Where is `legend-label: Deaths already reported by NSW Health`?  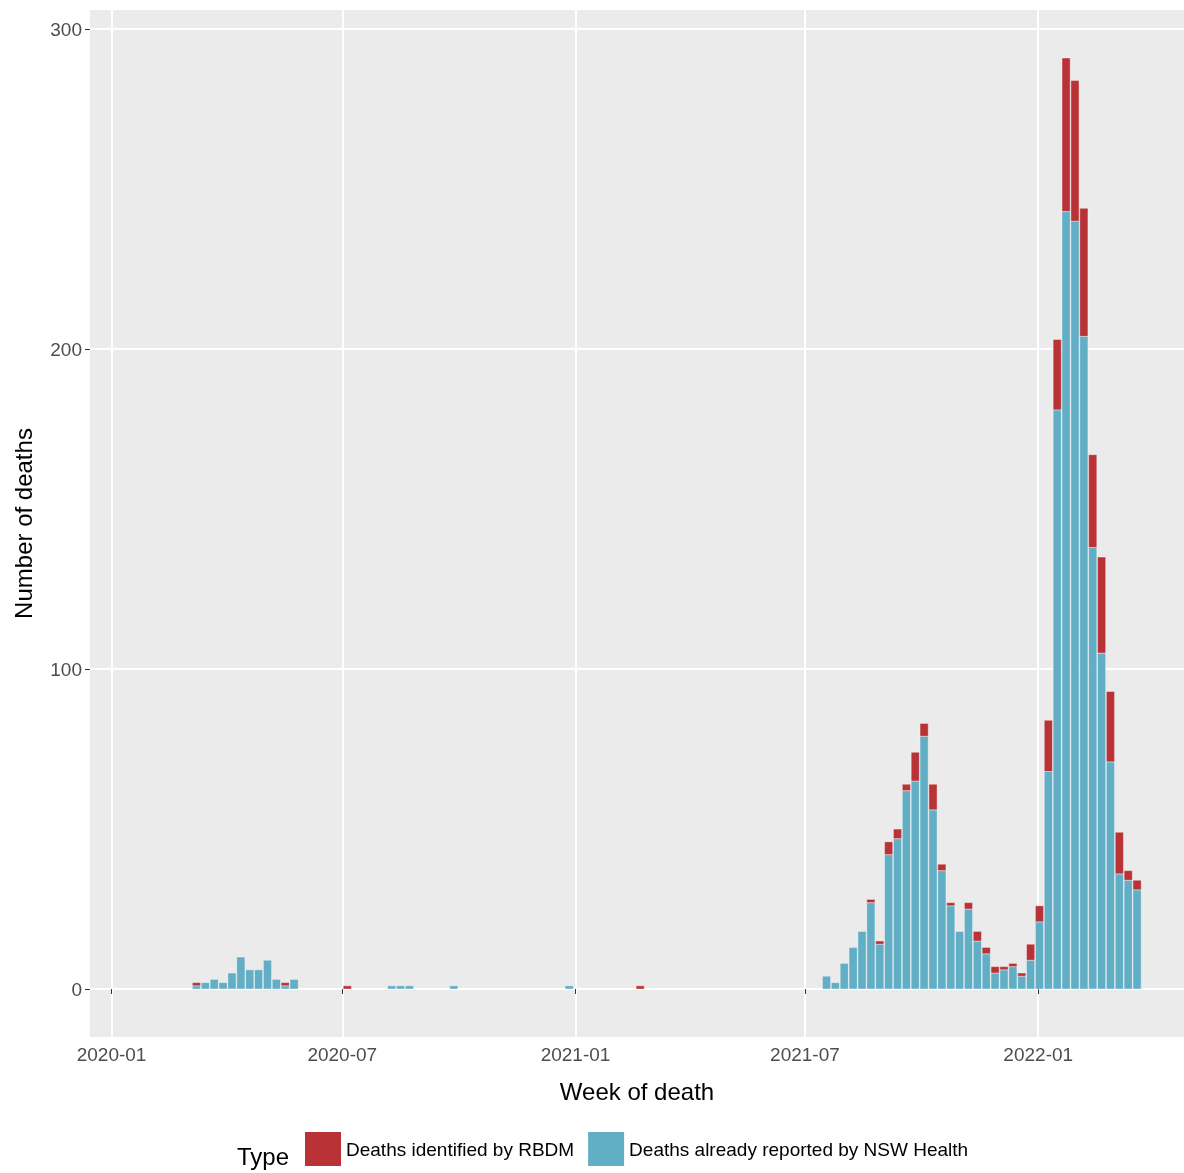 legend-label: Deaths already reported by NSW Health is located at coordinates (799, 1149).